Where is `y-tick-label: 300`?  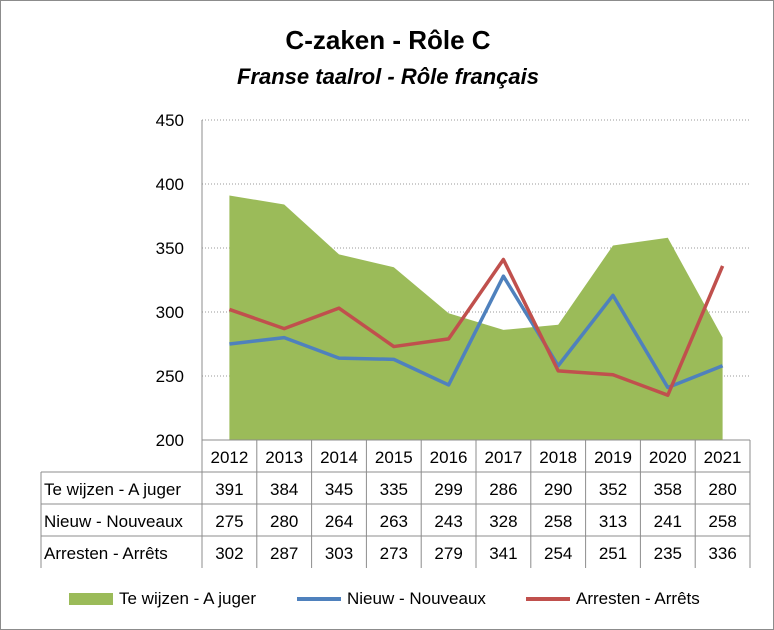 y-tick-label: 300 is located at coordinates (170, 312).